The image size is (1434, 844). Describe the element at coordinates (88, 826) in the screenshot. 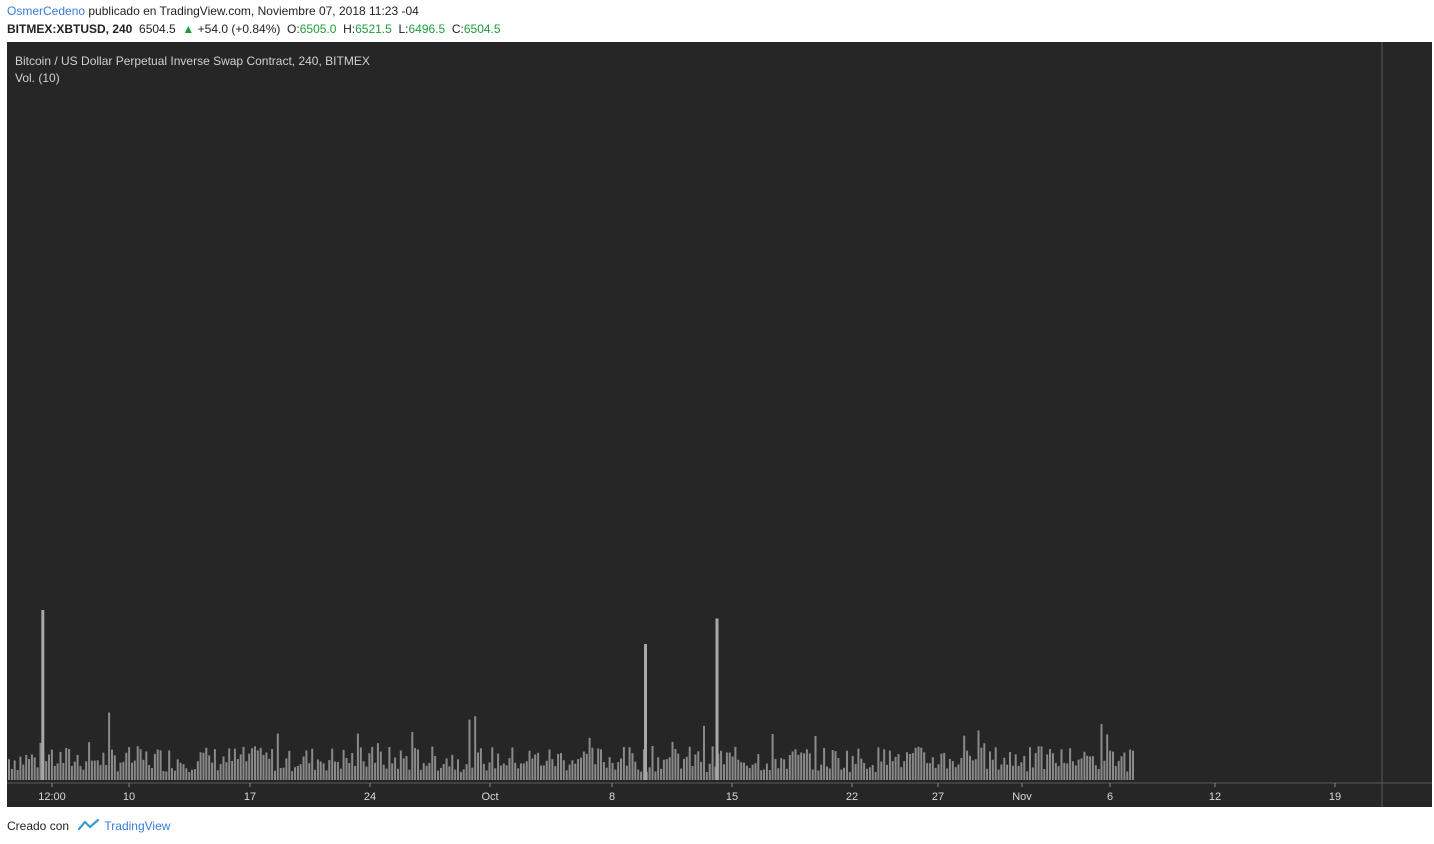

I see `footer: Creado con TradingView` at that location.